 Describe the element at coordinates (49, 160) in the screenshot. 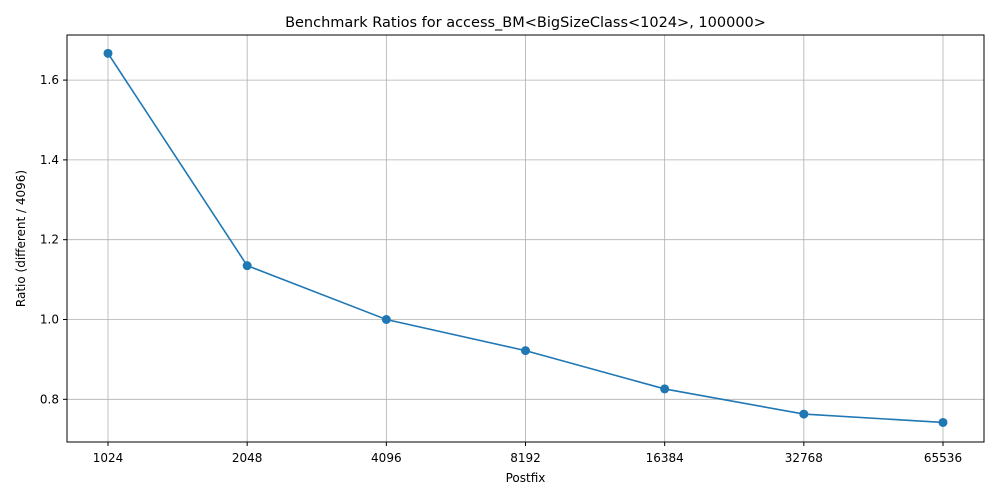

I see `y-tick-label: 1.4` at that location.